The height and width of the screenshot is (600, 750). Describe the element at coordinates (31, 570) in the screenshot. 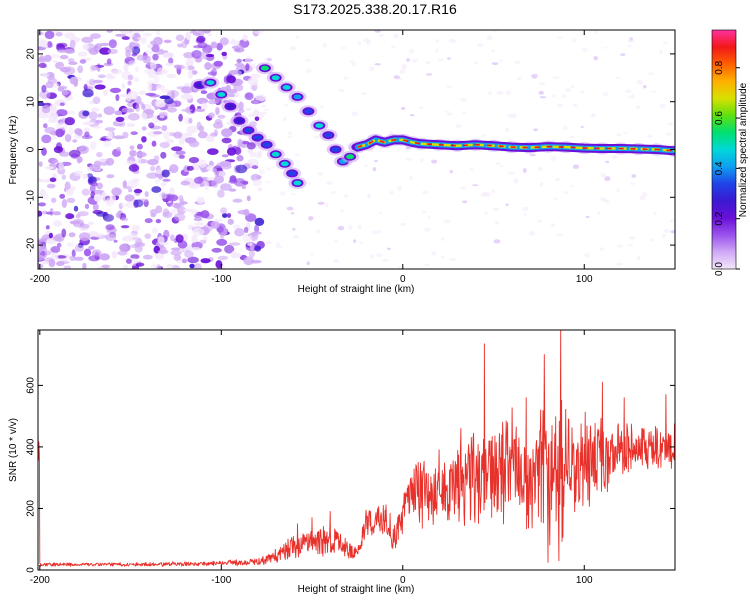

I see `y-tick-label: 0` at that location.